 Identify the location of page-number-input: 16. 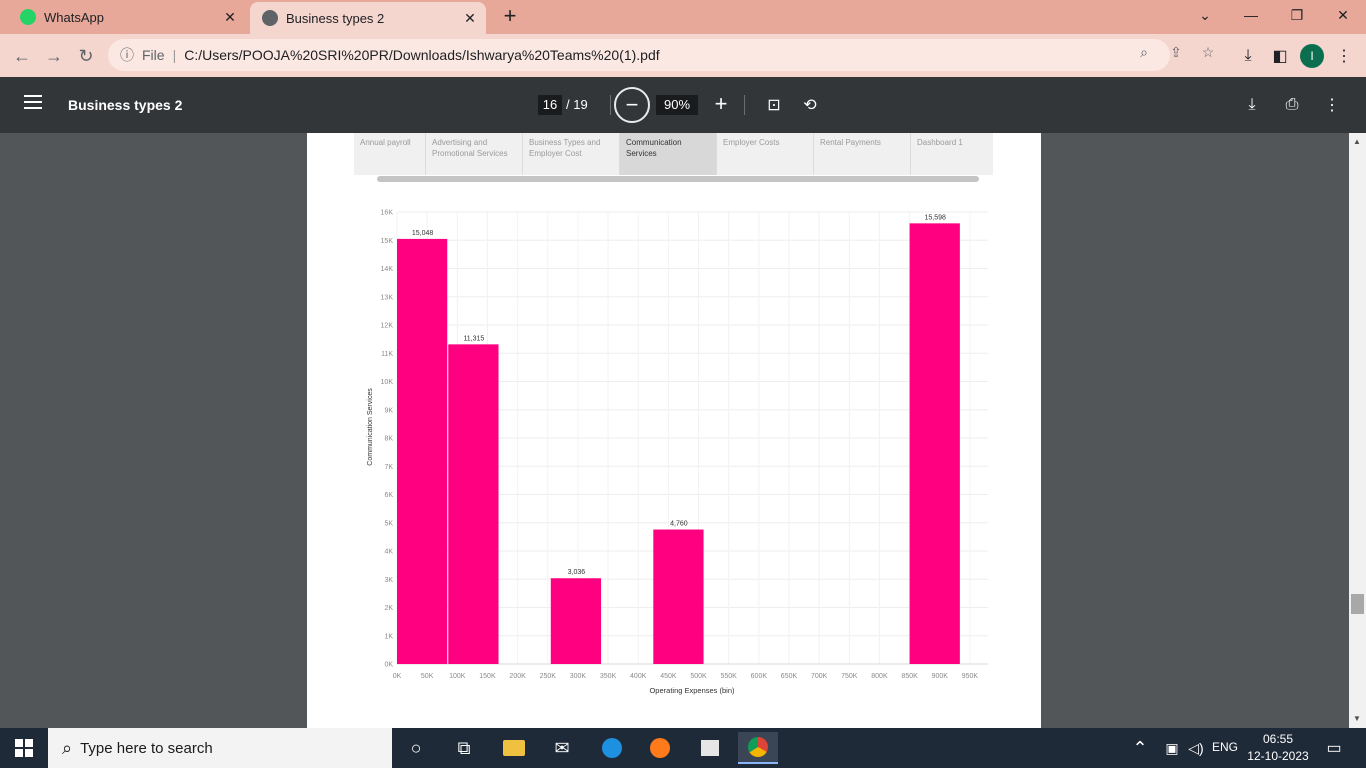
(550, 105).